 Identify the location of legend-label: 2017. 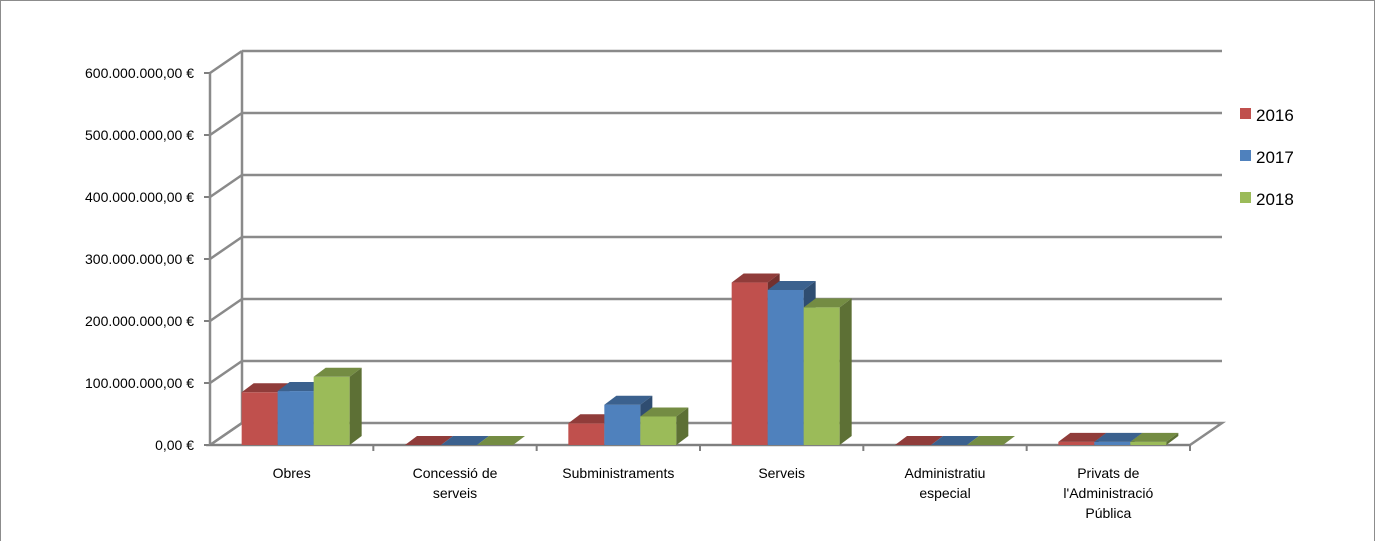
(1275, 157).